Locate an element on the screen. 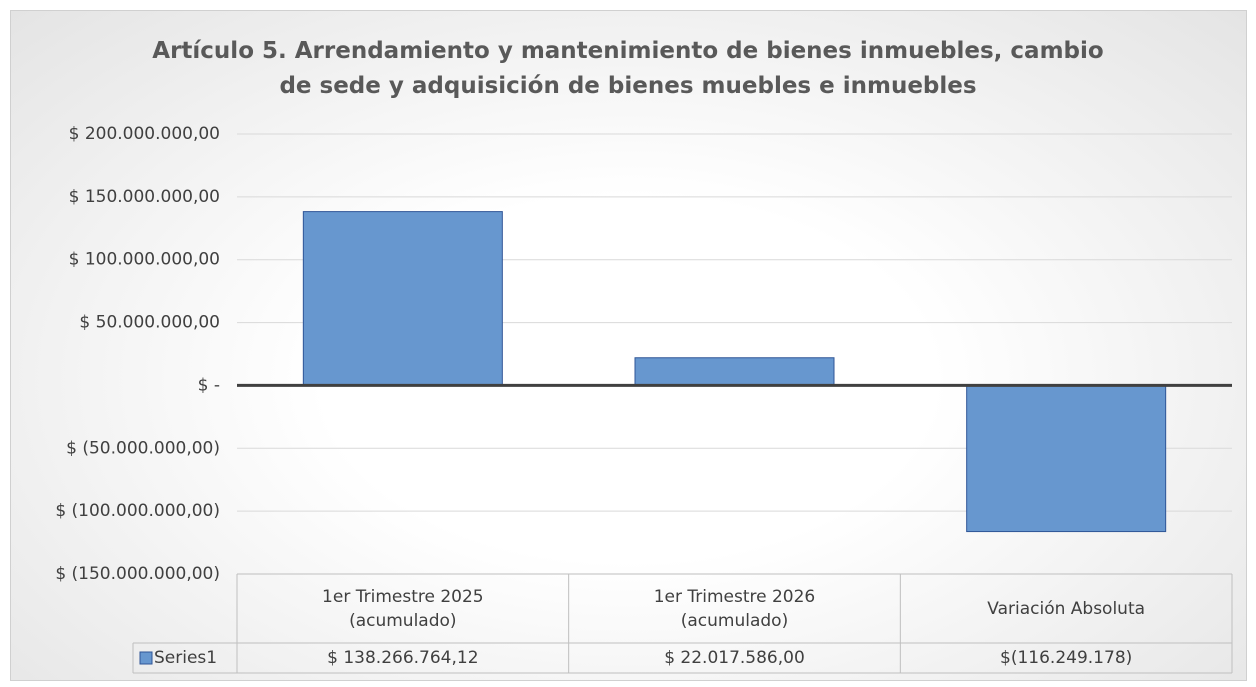  data-table-value: $ 22.017.586,00 is located at coordinates (734, 658).